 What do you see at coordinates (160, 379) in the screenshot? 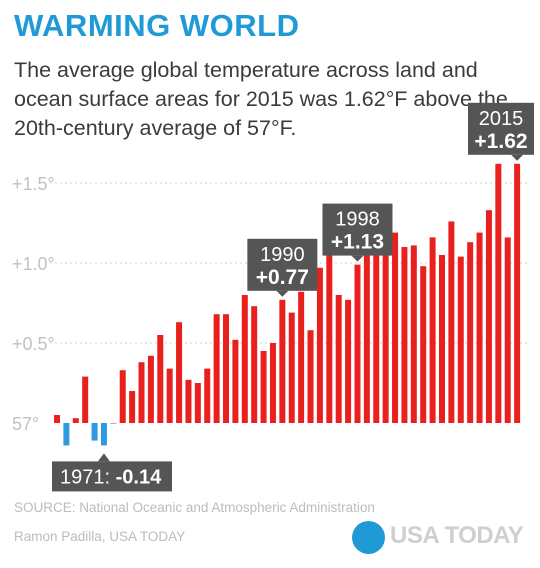
I see `bar-1977` at bounding box center [160, 379].